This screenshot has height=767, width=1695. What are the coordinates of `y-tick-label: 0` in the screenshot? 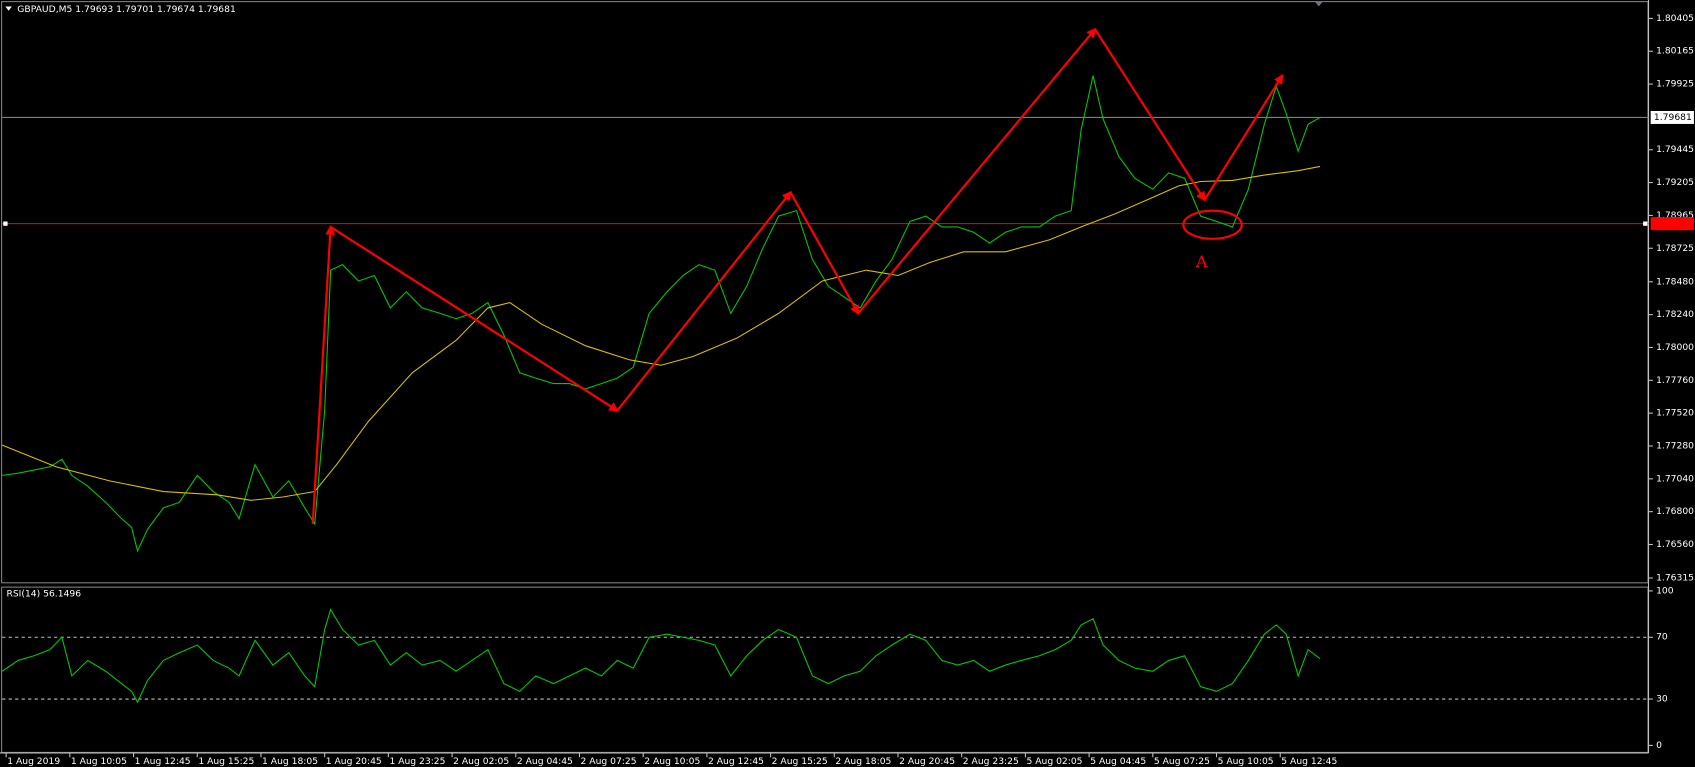 It's located at (1659, 745).